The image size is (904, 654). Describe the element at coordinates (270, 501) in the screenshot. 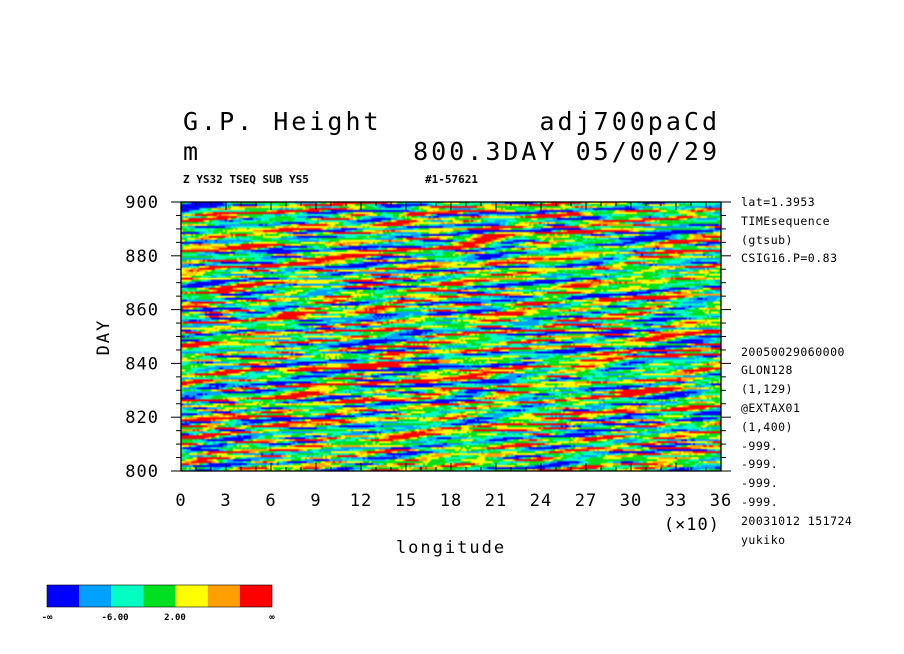

I see `x-tick-label: 6` at that location.